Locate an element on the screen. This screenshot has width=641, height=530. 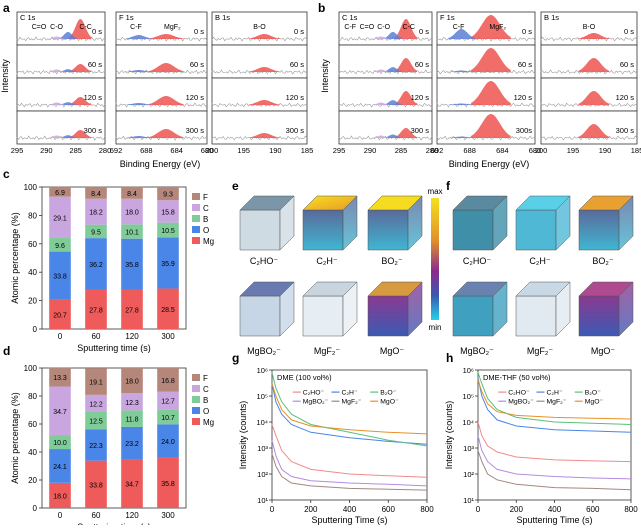
bar-data-label: 36.2 is located at coordinates (96, 265).